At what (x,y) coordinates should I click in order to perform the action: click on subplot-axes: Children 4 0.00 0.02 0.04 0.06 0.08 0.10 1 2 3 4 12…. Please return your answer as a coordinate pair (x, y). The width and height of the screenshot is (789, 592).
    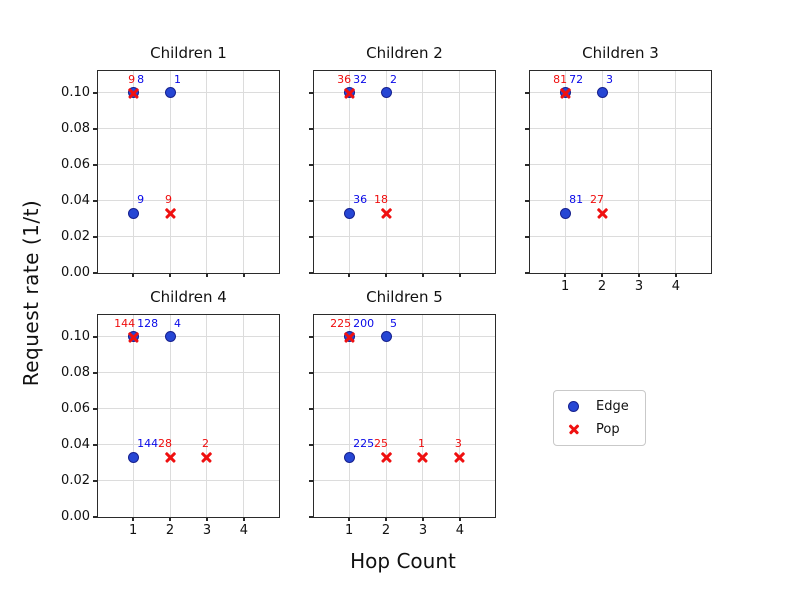
    Looking at the image, I should click on (170, 413).